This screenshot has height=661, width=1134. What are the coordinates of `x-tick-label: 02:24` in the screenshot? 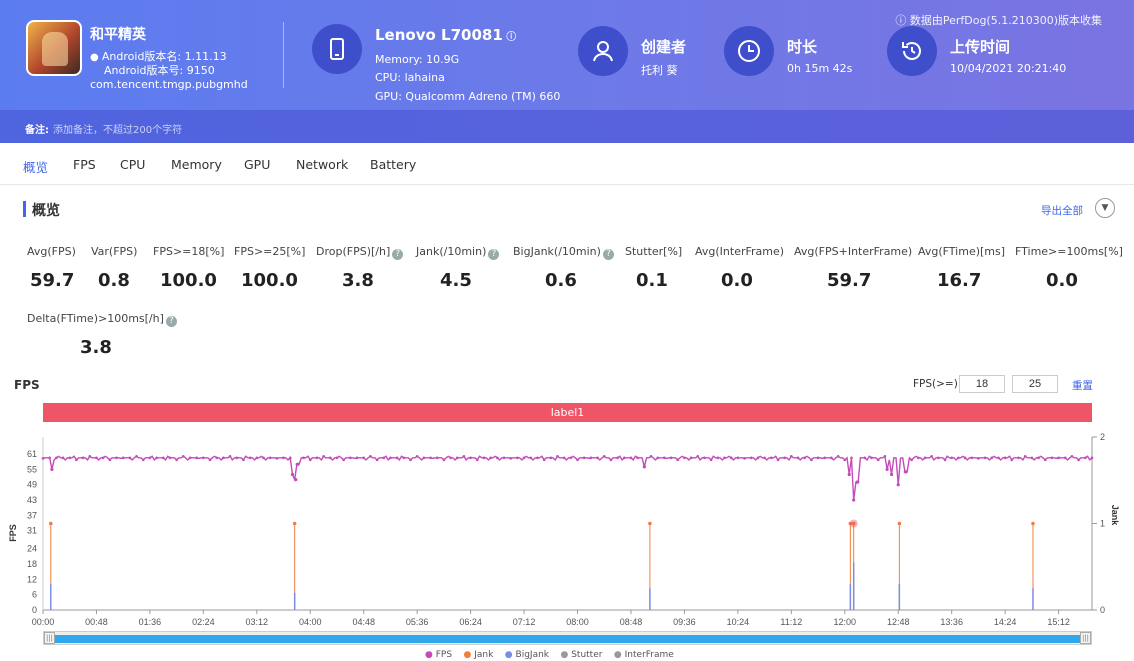 It's located at (203, 622).